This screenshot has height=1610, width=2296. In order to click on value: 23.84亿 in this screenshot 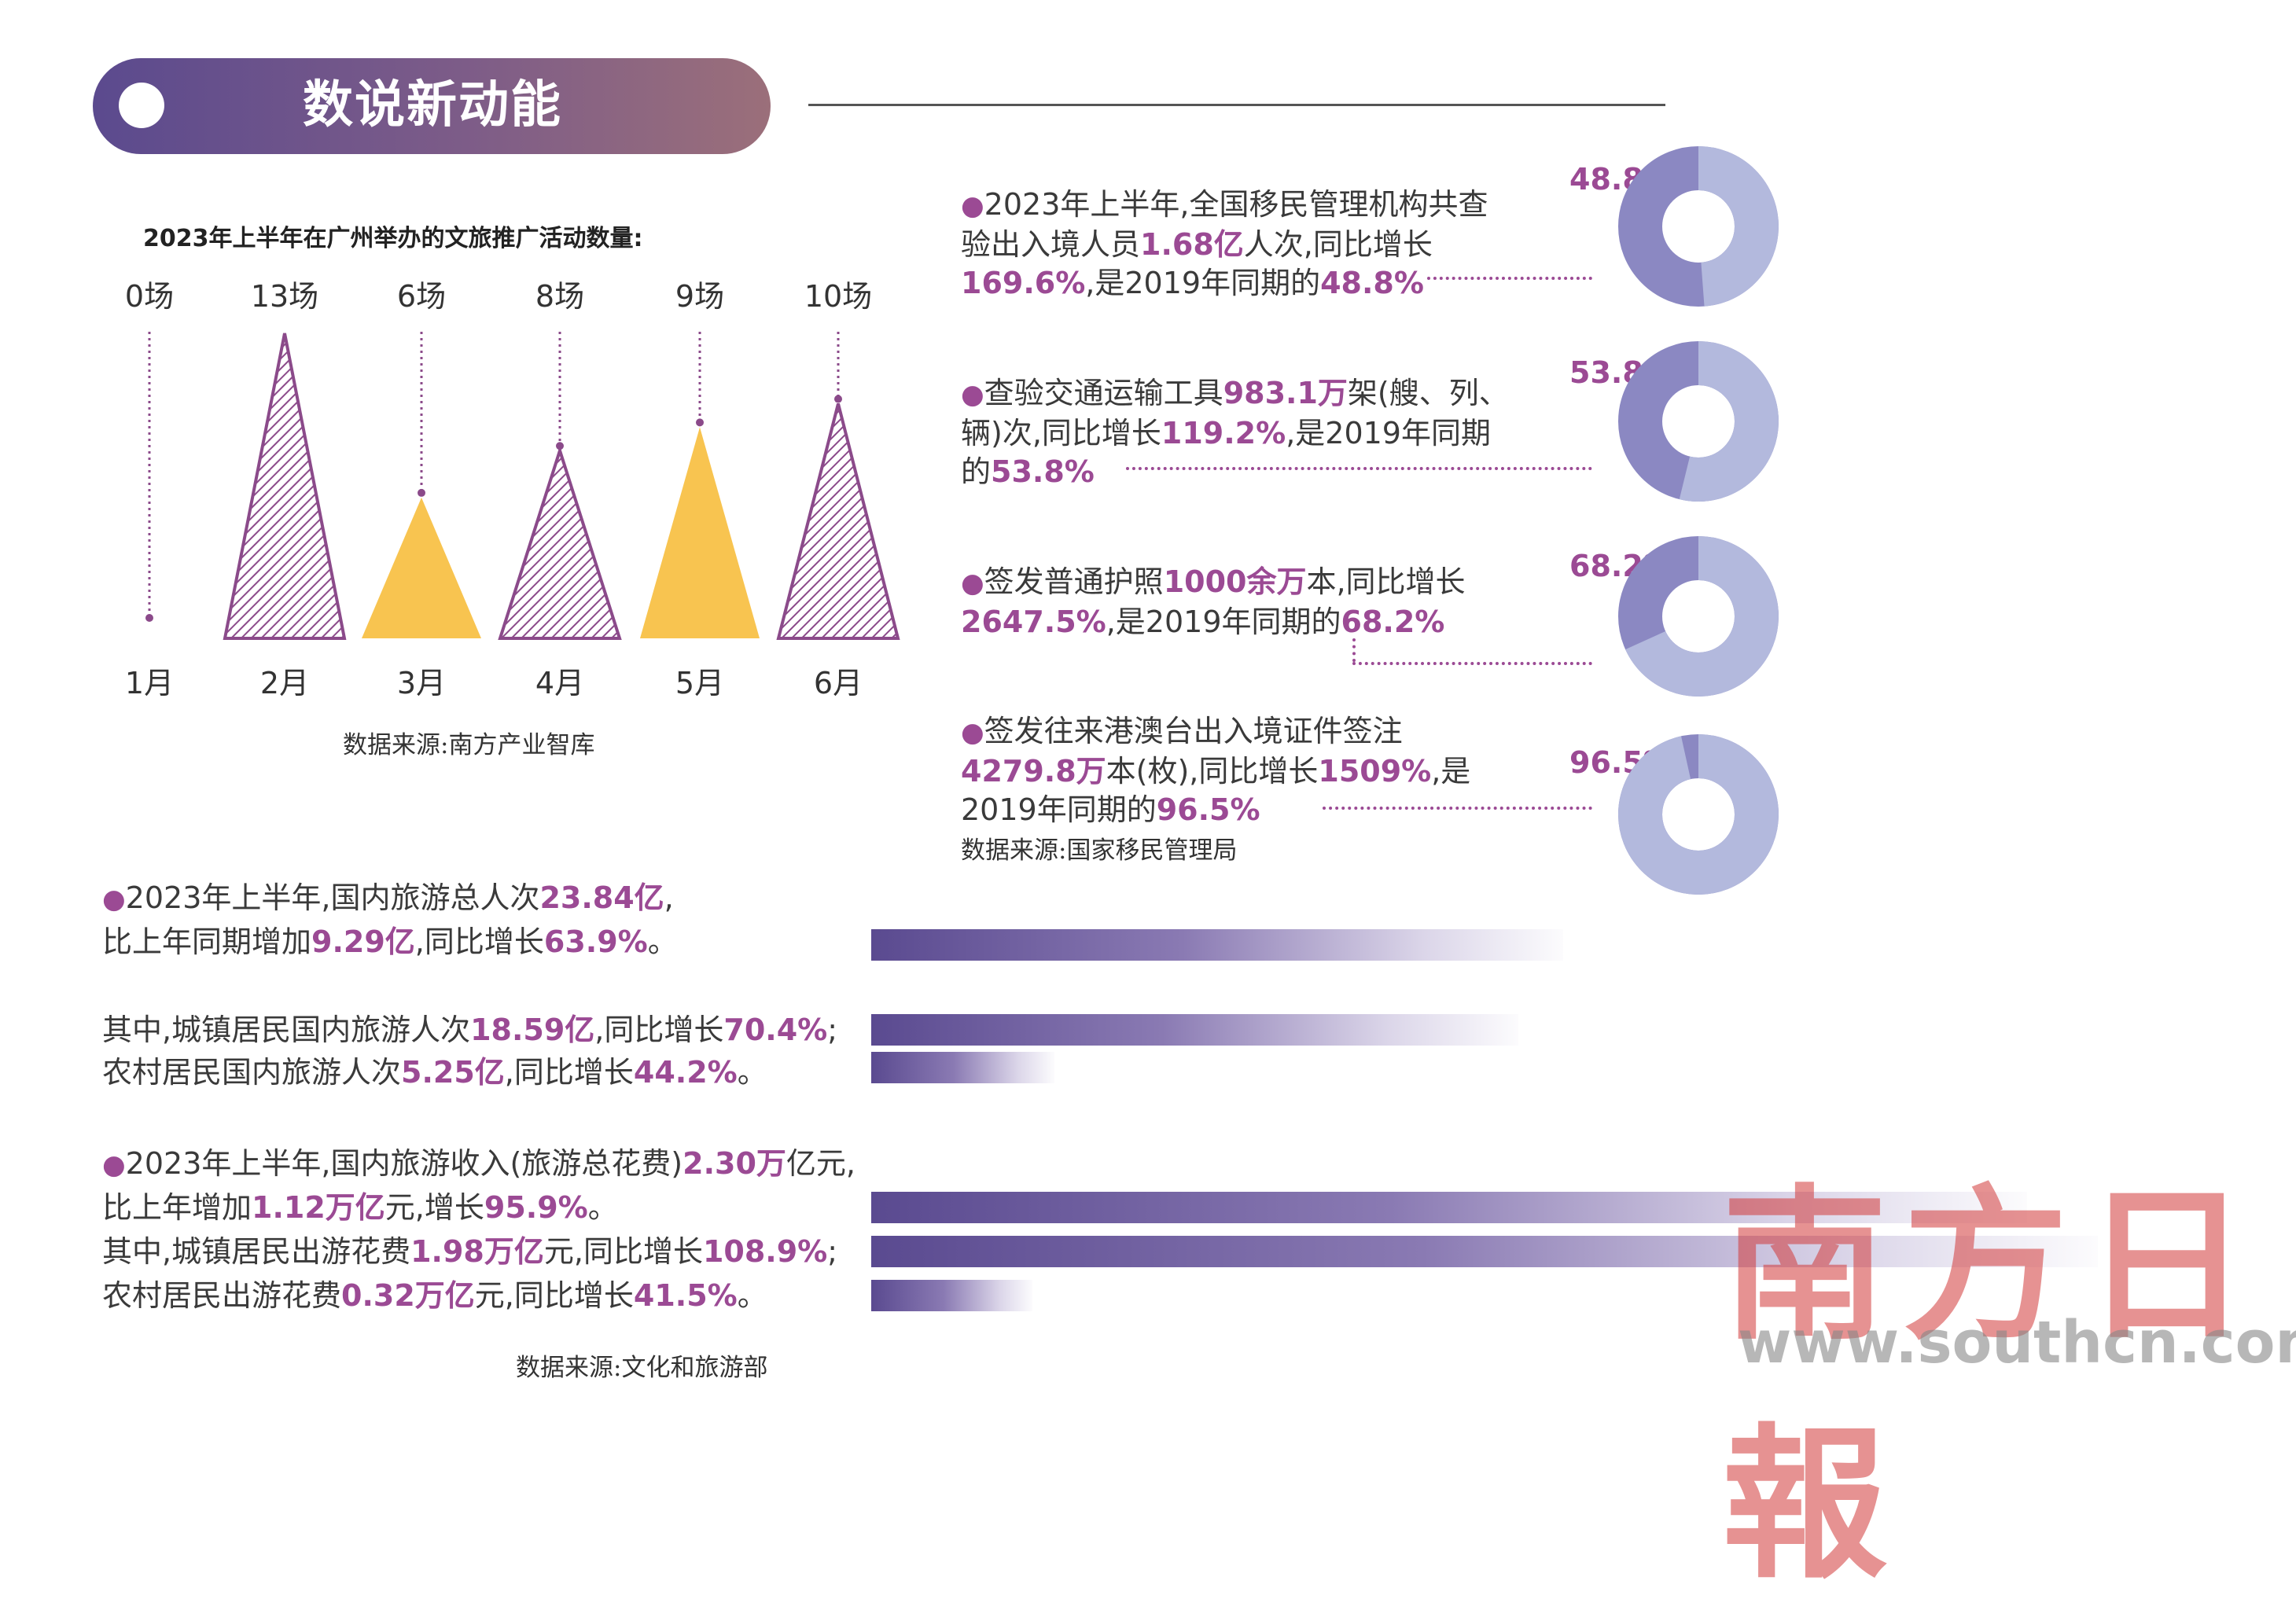, I will do `click(601, 897)`.